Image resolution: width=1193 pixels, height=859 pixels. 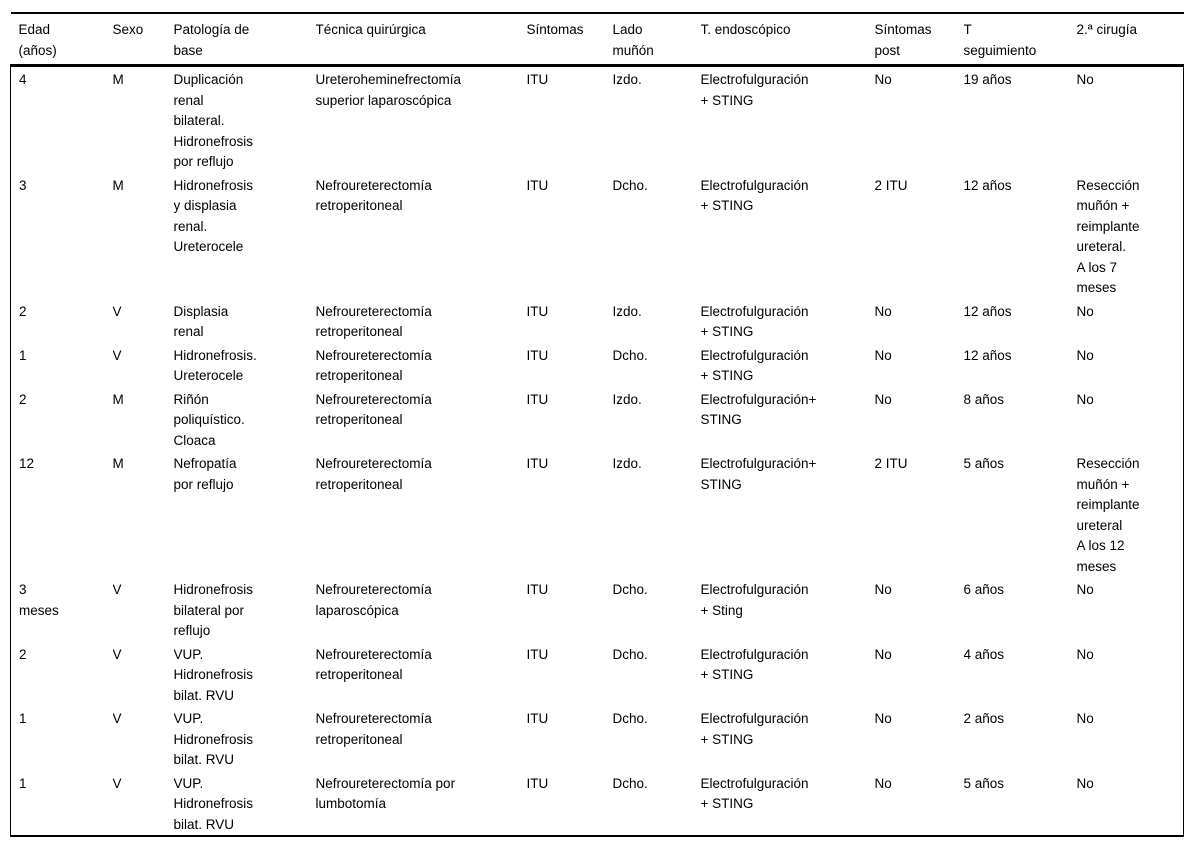 I want to click on header-t-endoscopico: T. endoscópico, so click(x=787, y=40).